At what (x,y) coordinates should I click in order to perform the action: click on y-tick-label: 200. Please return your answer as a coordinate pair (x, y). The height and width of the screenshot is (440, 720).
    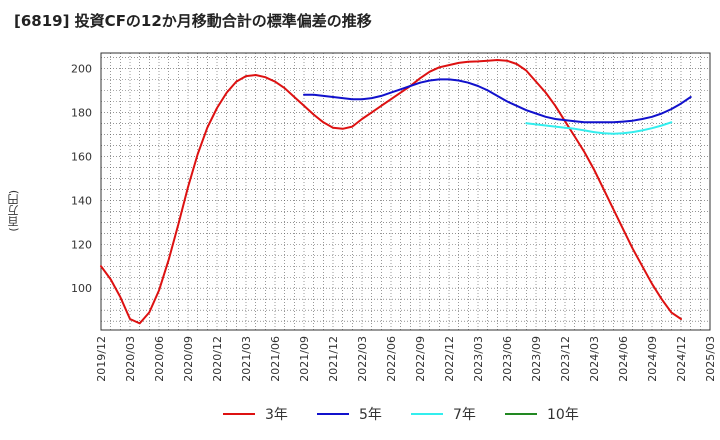
    Looking at the image, I should click on (81, 68).